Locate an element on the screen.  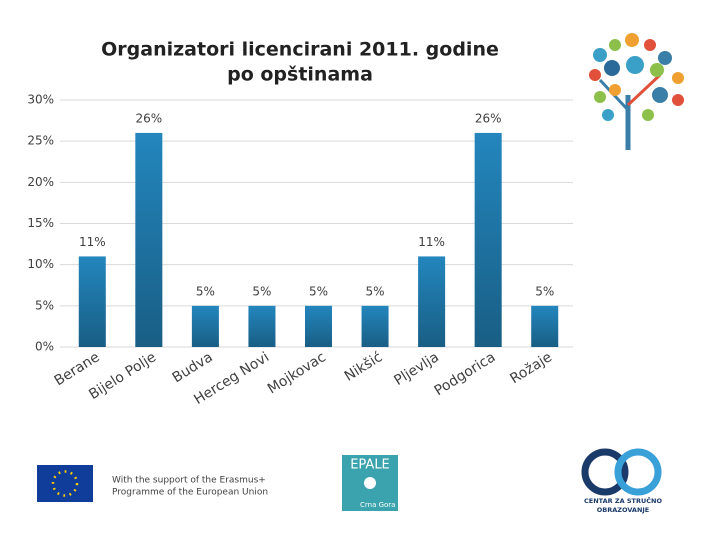
y-tick-label: 10% is located at coordinates (40, 264).